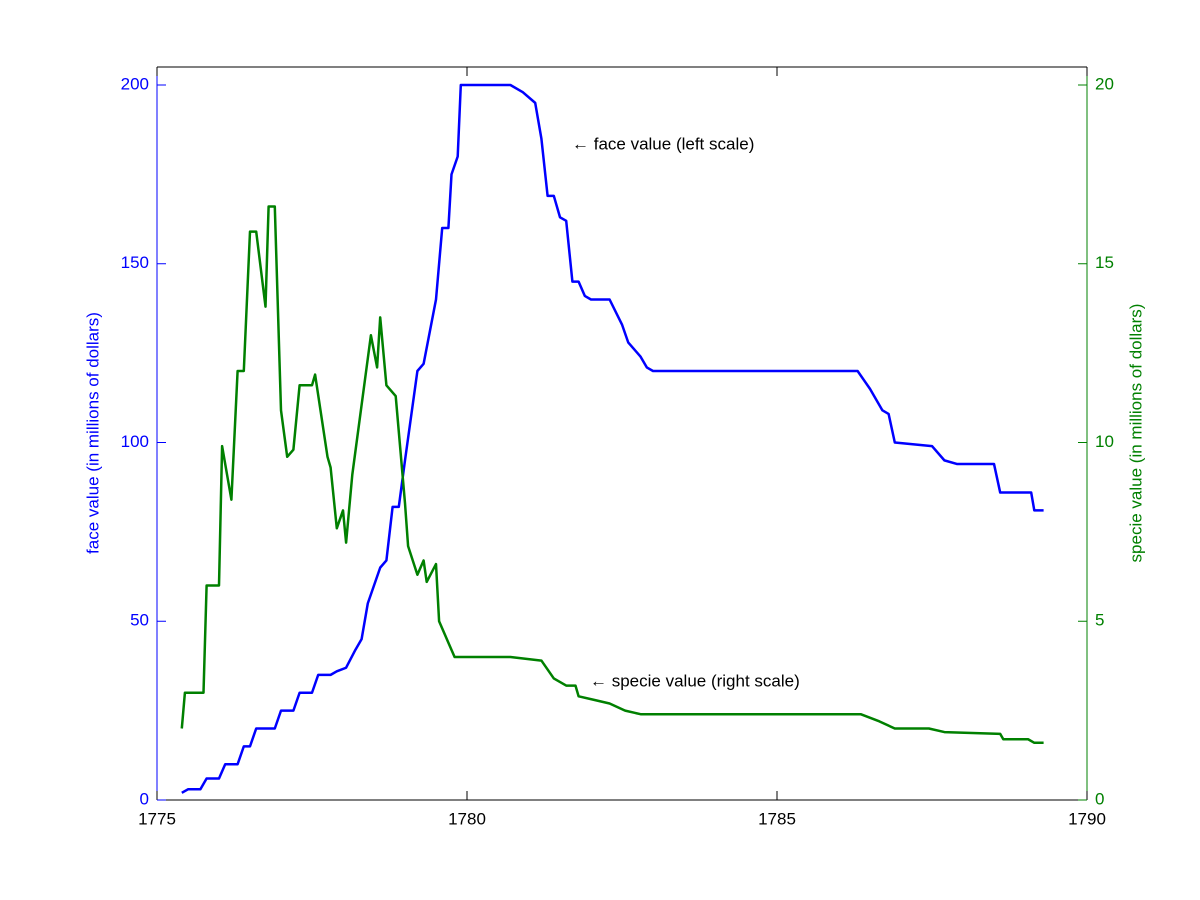  Describe the element at coordinates (695, 680) in the screenshot. I see `annotation: ← specie value (right scale)` at that location.